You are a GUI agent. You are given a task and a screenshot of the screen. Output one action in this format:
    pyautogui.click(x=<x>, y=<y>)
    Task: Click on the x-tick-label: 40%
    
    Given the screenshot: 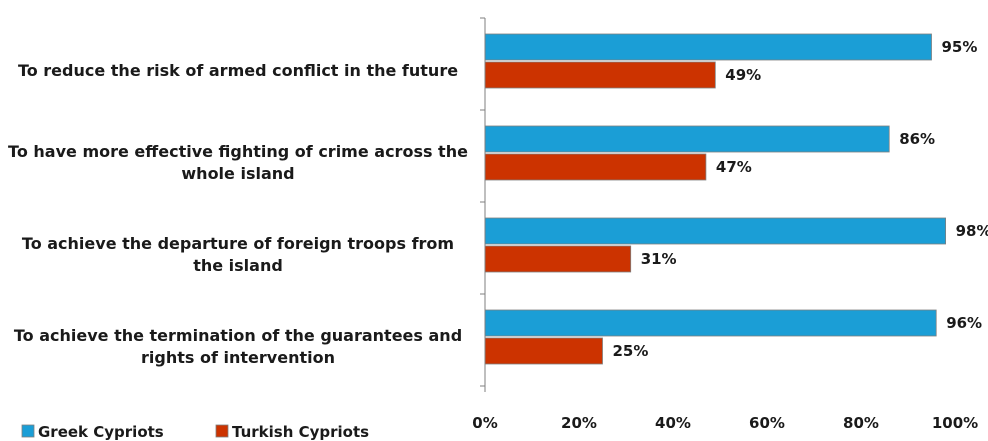 What is the action you would take?
    pyautogui.click(x=673, y=423)
    